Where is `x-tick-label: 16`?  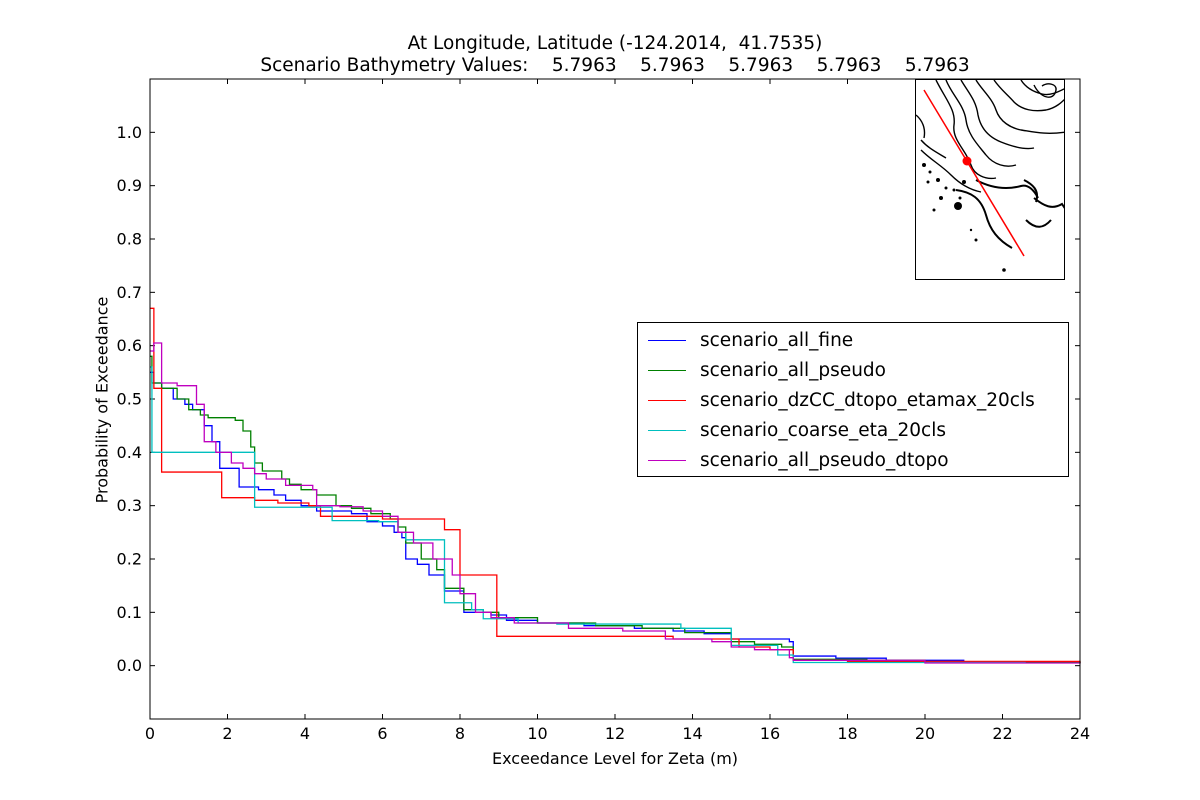 x-tick-label: 16 is located at coordinates (770, 733).